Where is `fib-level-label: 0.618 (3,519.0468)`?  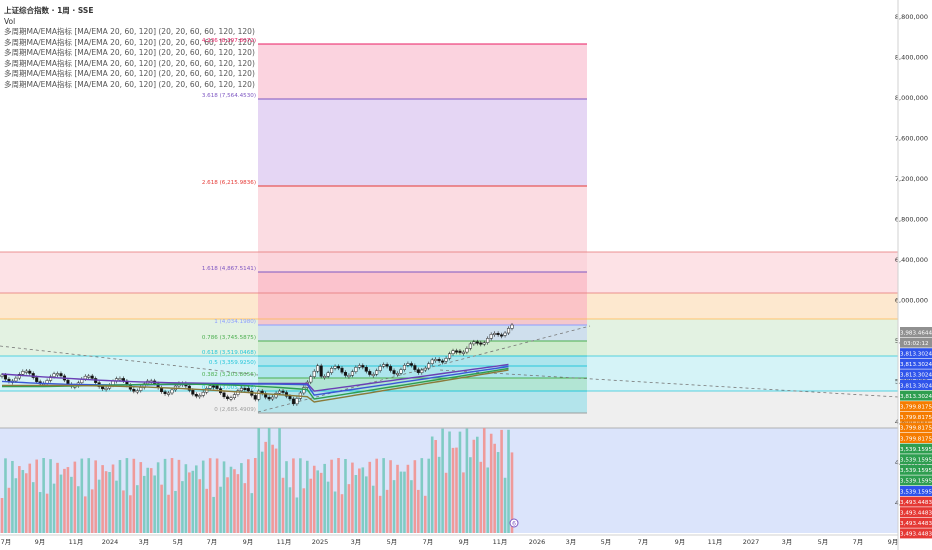 fib-level-label: 0.618 (3,519.0468) is located at coordinates (229, 353).